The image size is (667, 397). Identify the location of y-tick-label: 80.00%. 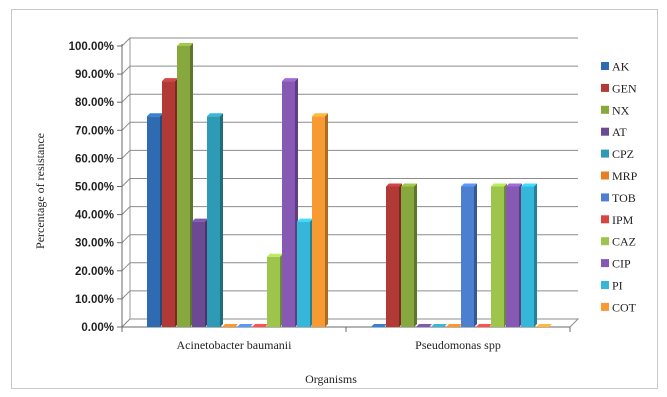
(94, 103).